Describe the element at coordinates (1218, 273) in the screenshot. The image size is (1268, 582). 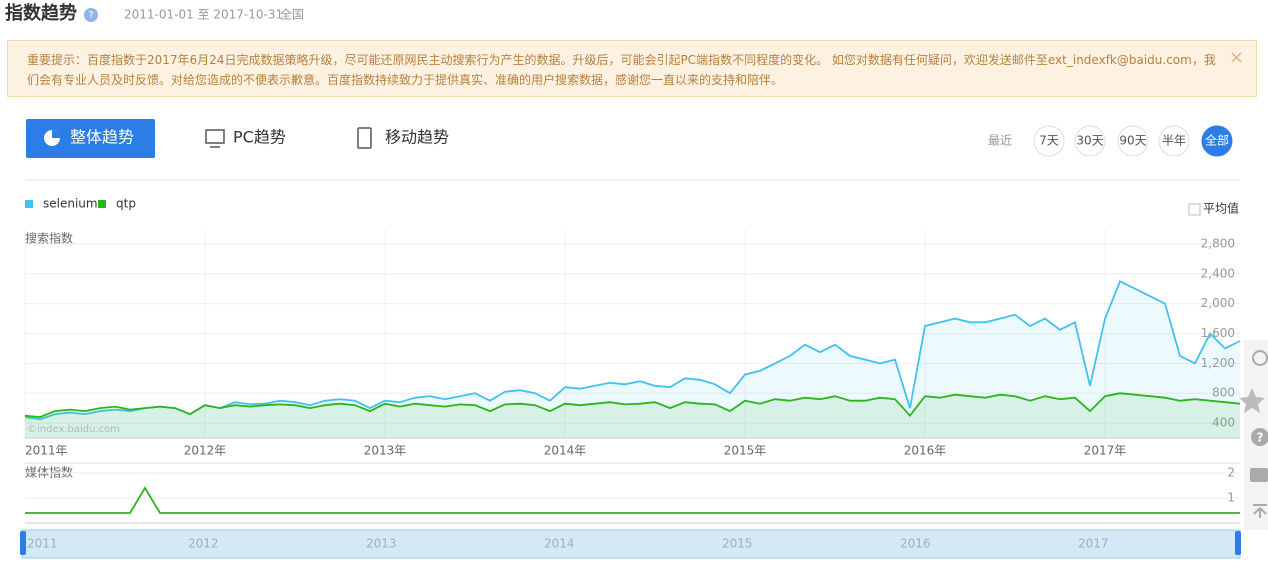
I see `y-tick-label: 2,400` at that location.